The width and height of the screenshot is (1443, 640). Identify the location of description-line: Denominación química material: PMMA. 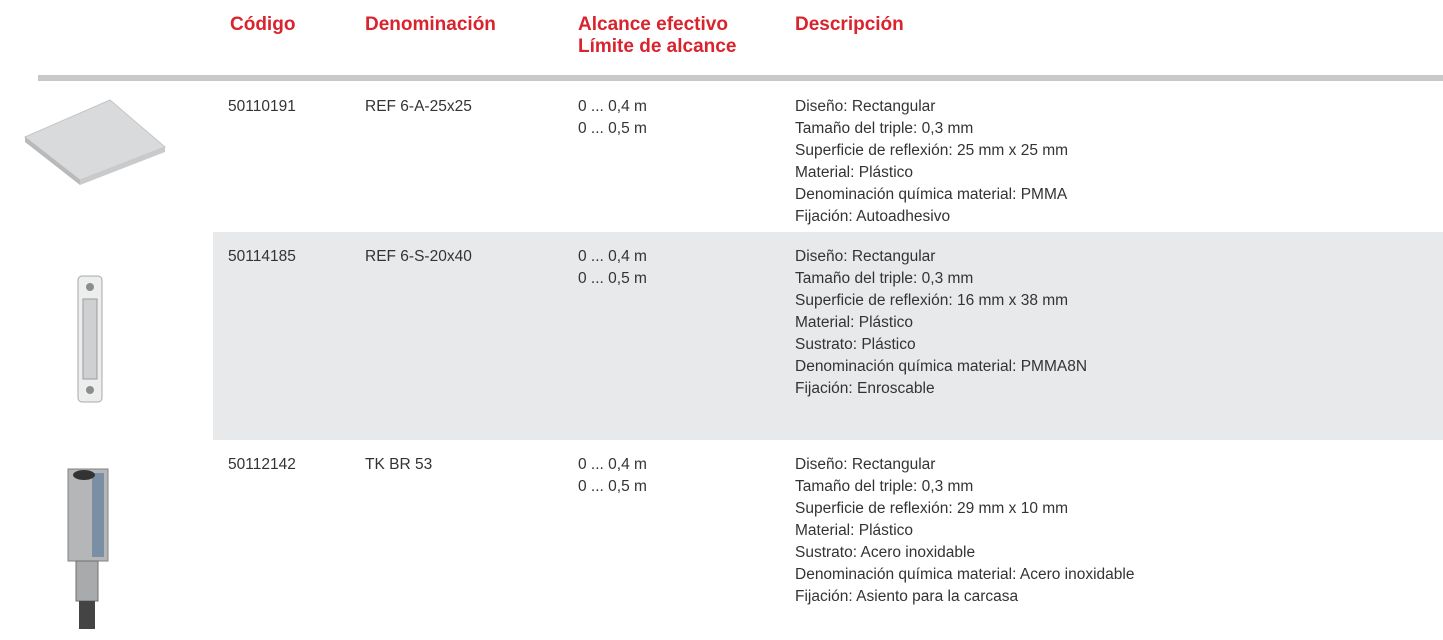
(931, 194).